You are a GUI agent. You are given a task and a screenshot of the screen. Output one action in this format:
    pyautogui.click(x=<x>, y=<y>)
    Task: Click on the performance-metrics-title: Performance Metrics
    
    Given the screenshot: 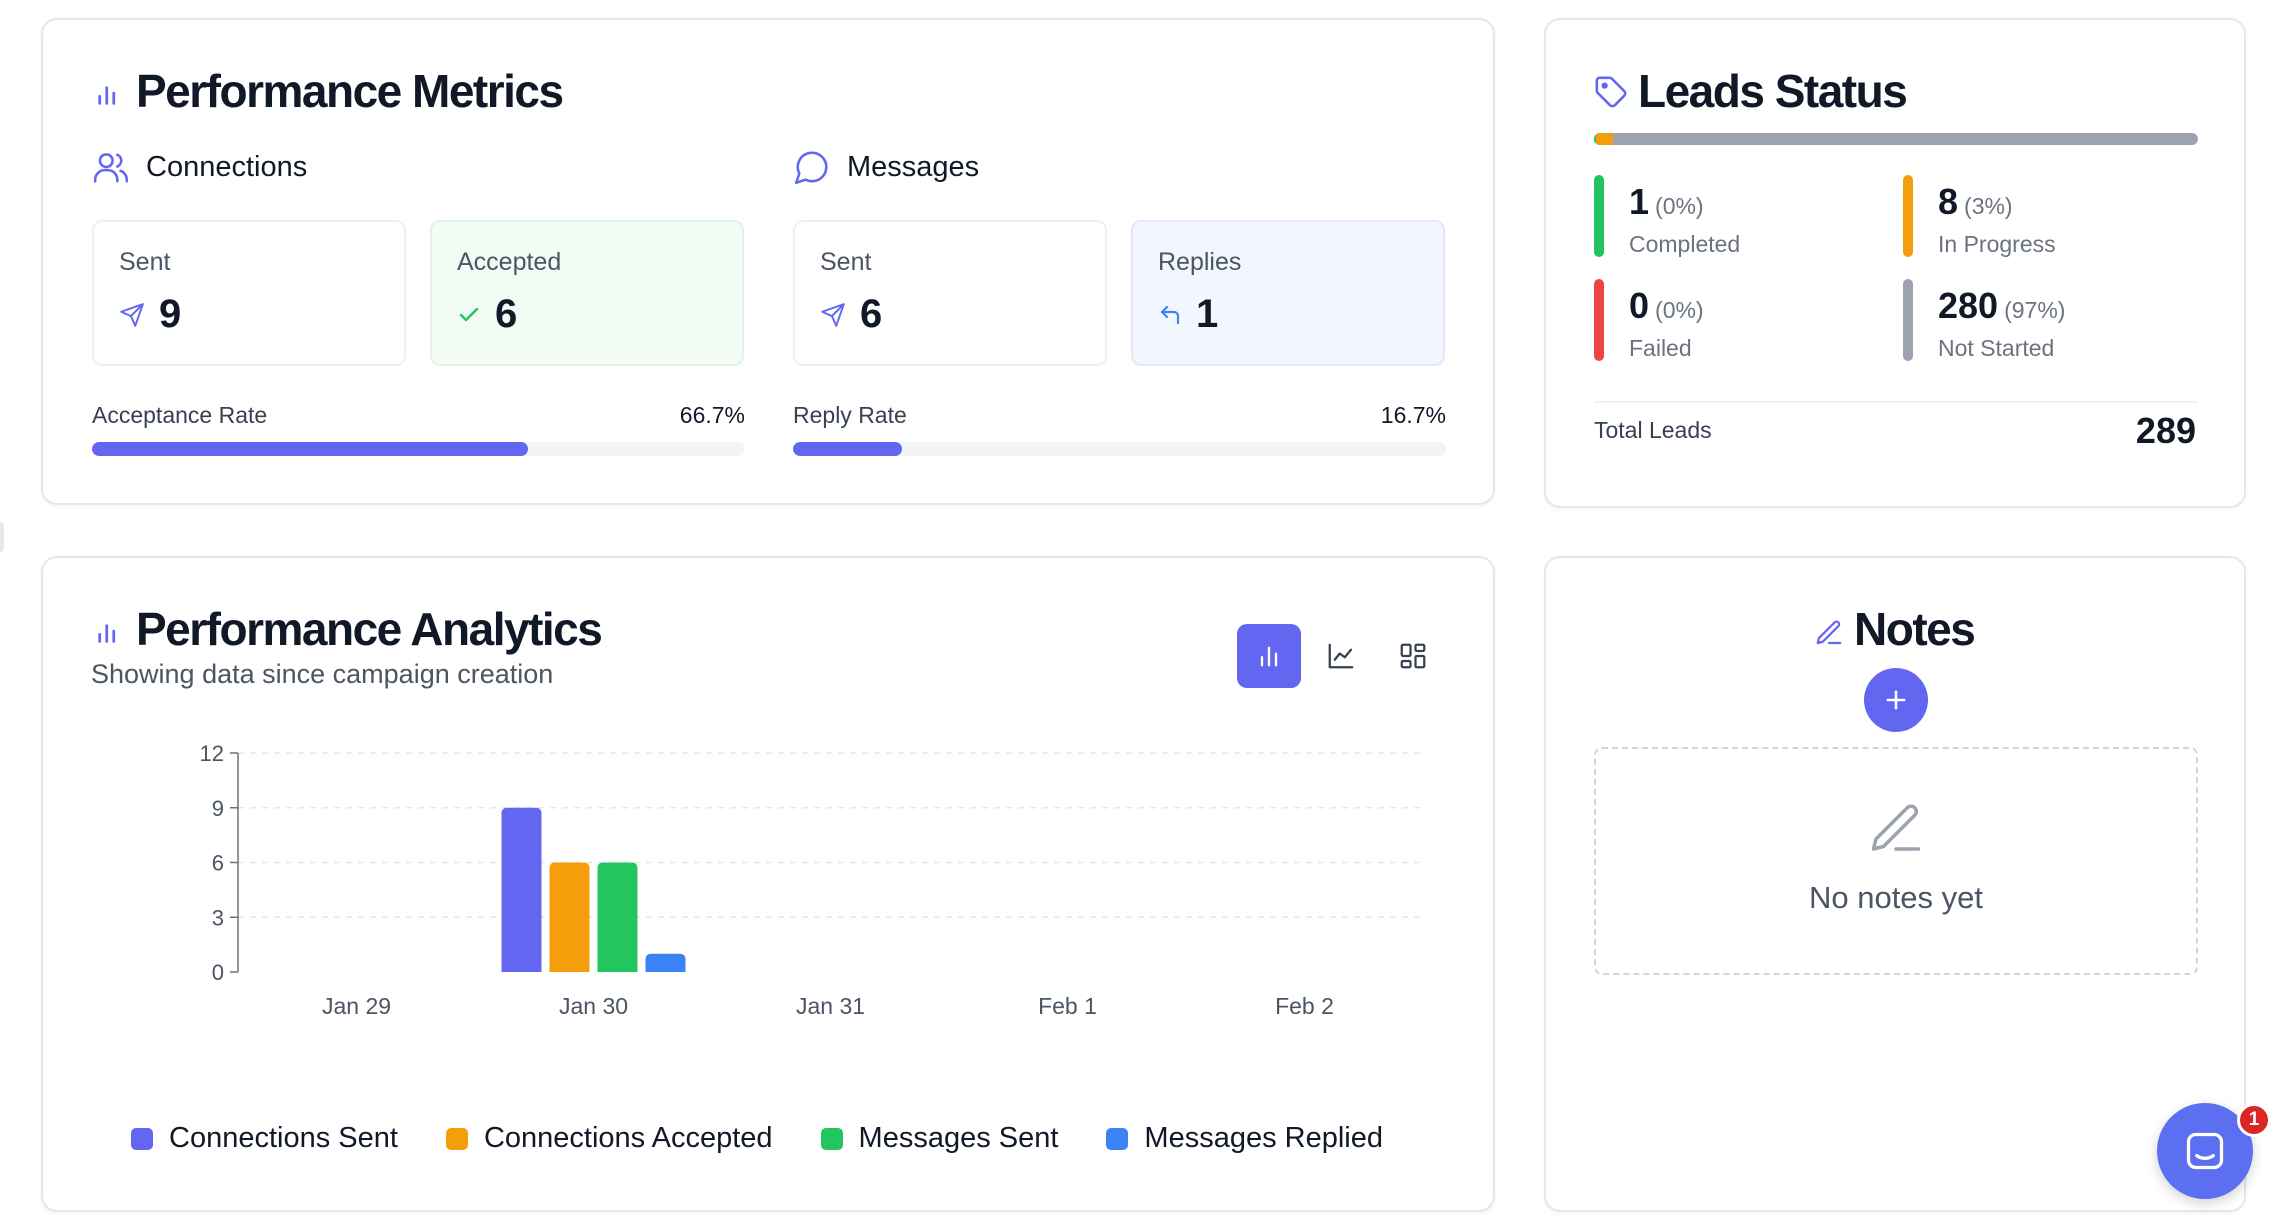 What is the action you would take?
    pyautogui.click(x=350, y=91)
    